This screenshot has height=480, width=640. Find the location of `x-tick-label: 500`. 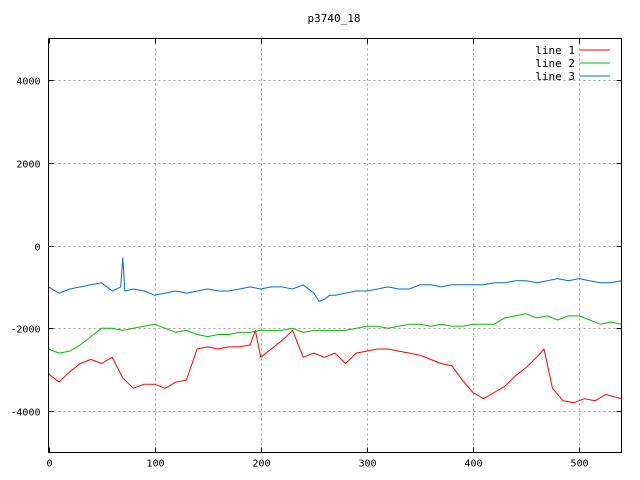

x-tick-label: 500 is located at coordinates (579, 464).